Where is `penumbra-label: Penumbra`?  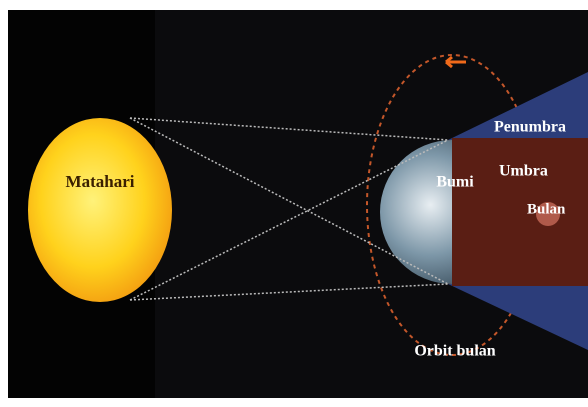 penumbra-label: Penumbra is located at coordinates (530, 127).